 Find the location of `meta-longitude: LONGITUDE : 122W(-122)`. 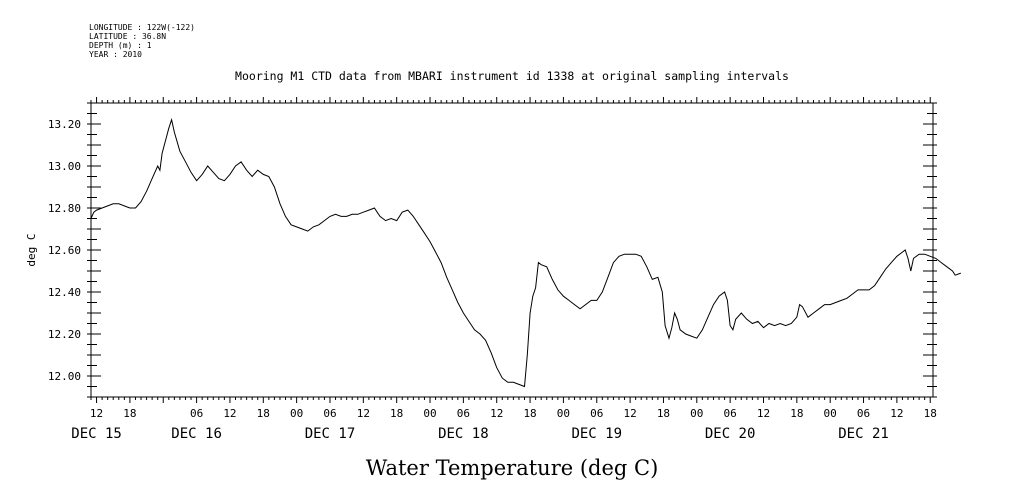

meta-longitude: LONGITUDE : 122W(-122) is located at coordinates (142, 27).